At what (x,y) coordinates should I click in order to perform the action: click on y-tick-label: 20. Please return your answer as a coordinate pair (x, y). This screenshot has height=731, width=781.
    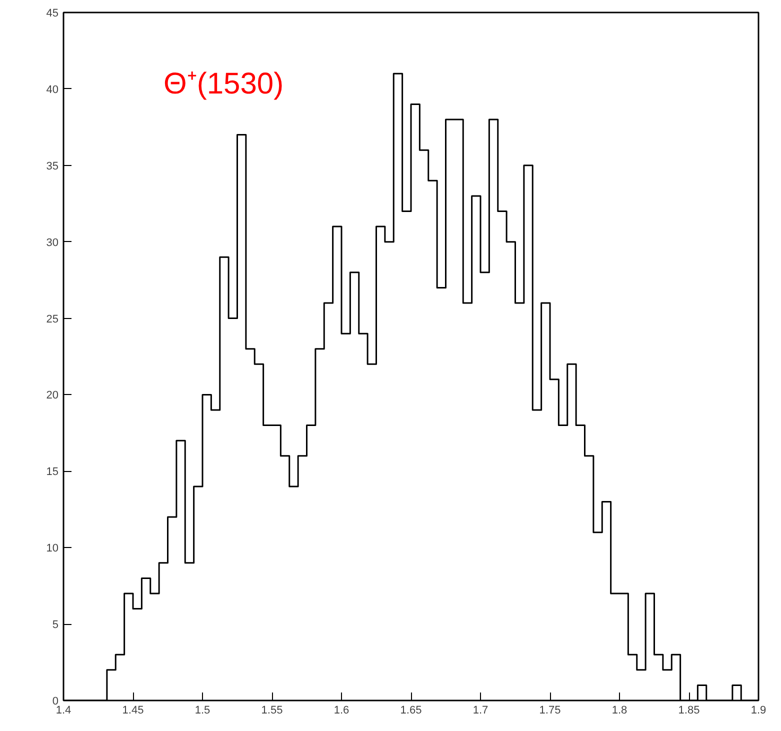
    Looking at the image, I should click on (52, 396).